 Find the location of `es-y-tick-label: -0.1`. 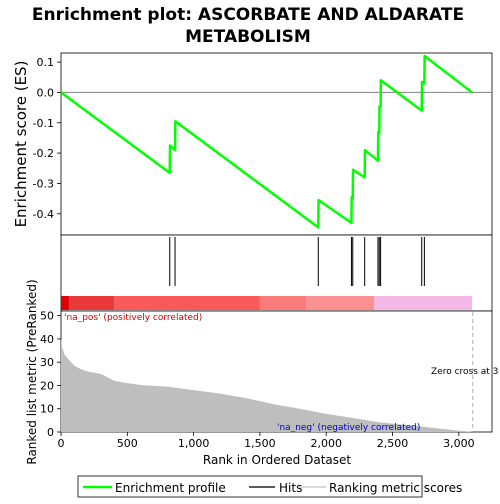

es-y-tick-label: -0.1 is located at coordinates (43, 123).